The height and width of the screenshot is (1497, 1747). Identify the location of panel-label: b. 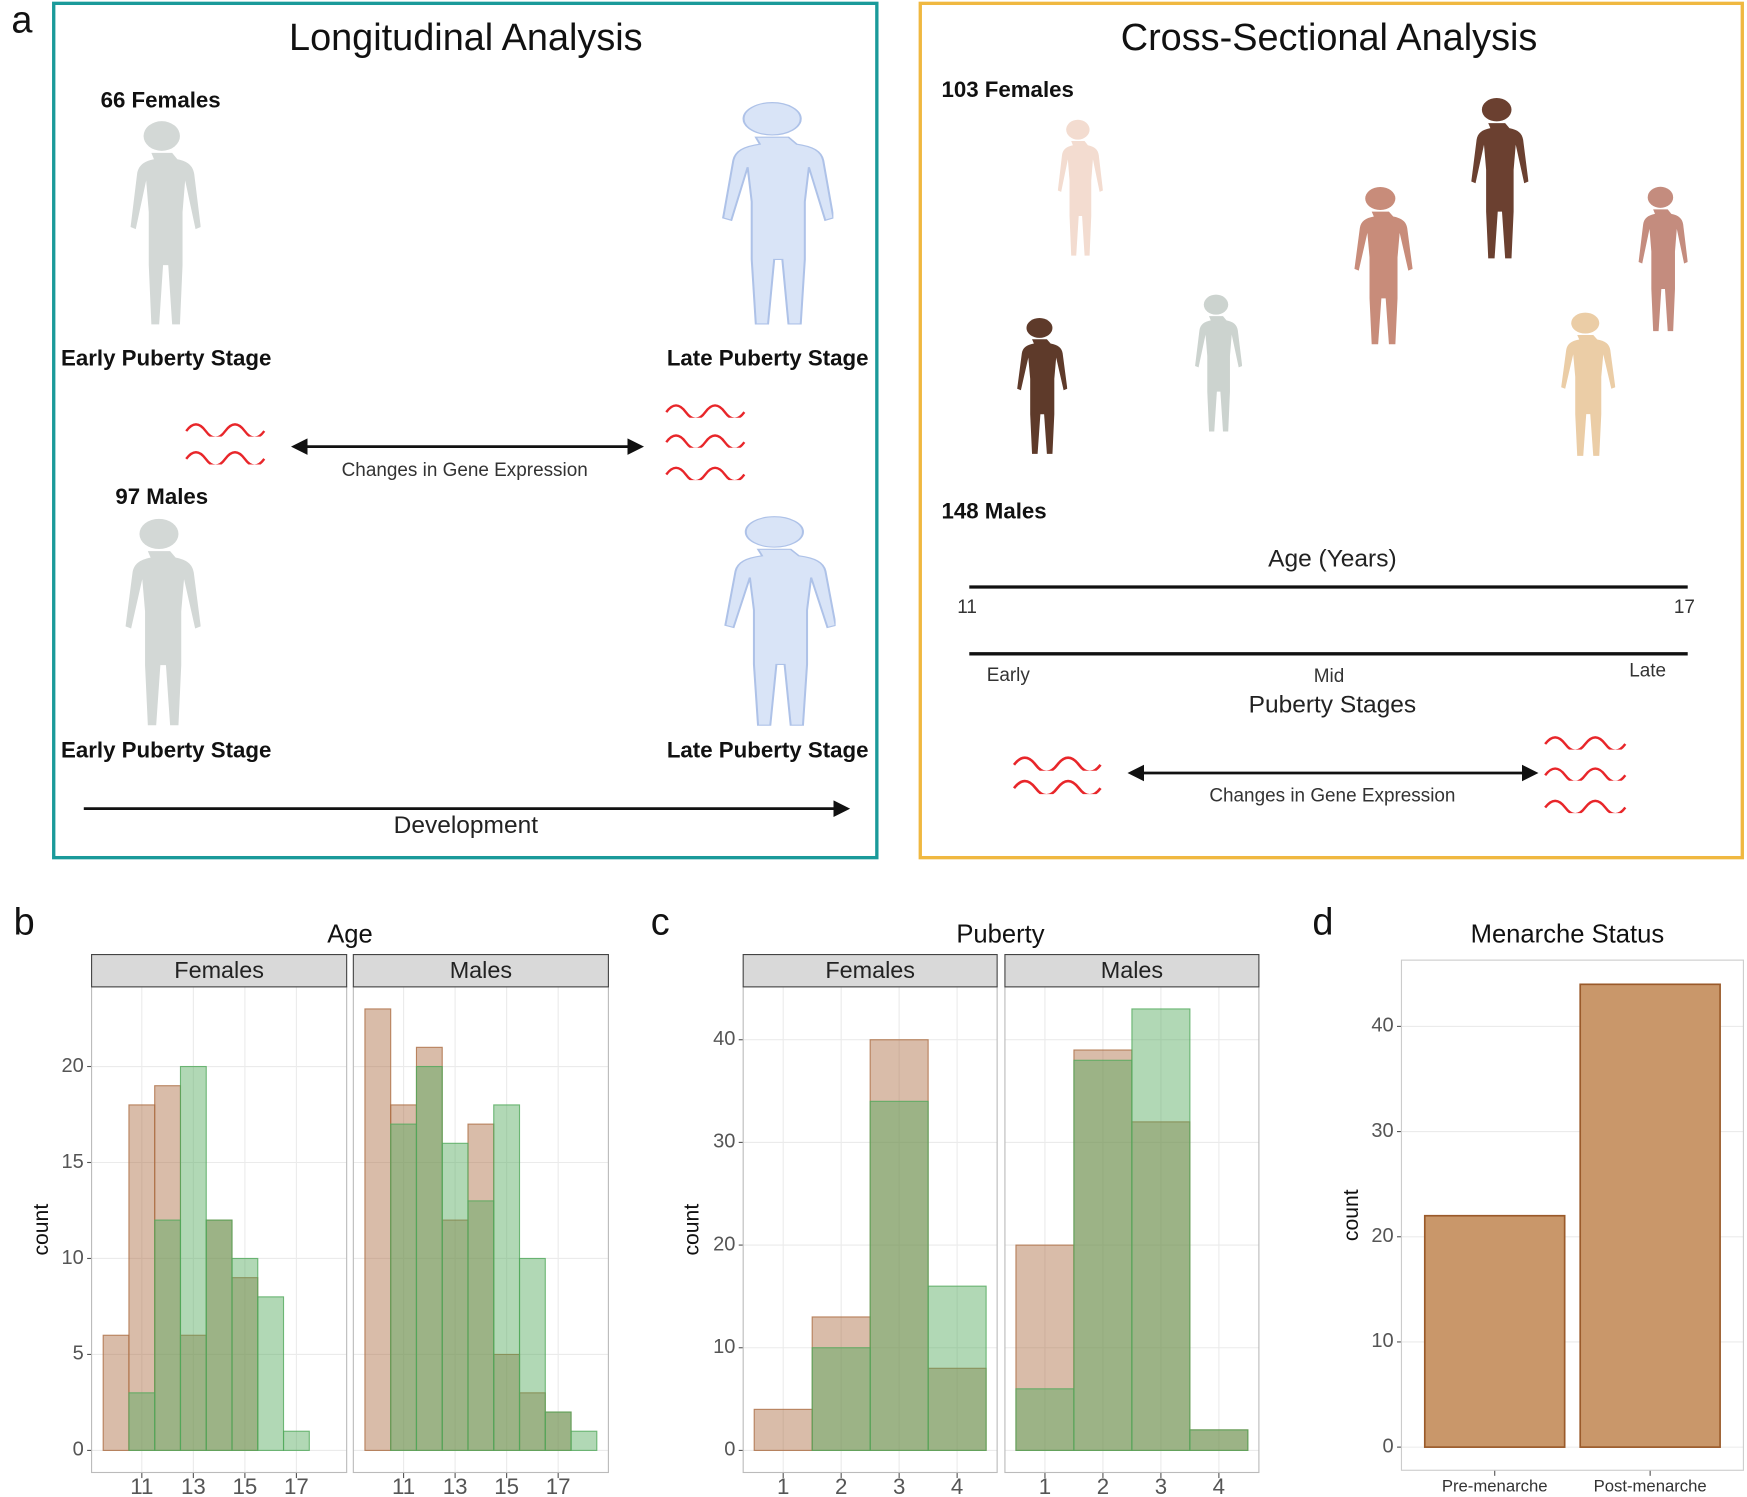
(24, 922).